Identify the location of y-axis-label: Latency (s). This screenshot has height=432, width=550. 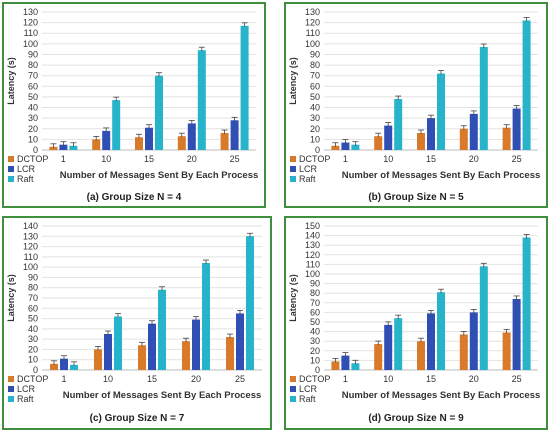
(11, 81).